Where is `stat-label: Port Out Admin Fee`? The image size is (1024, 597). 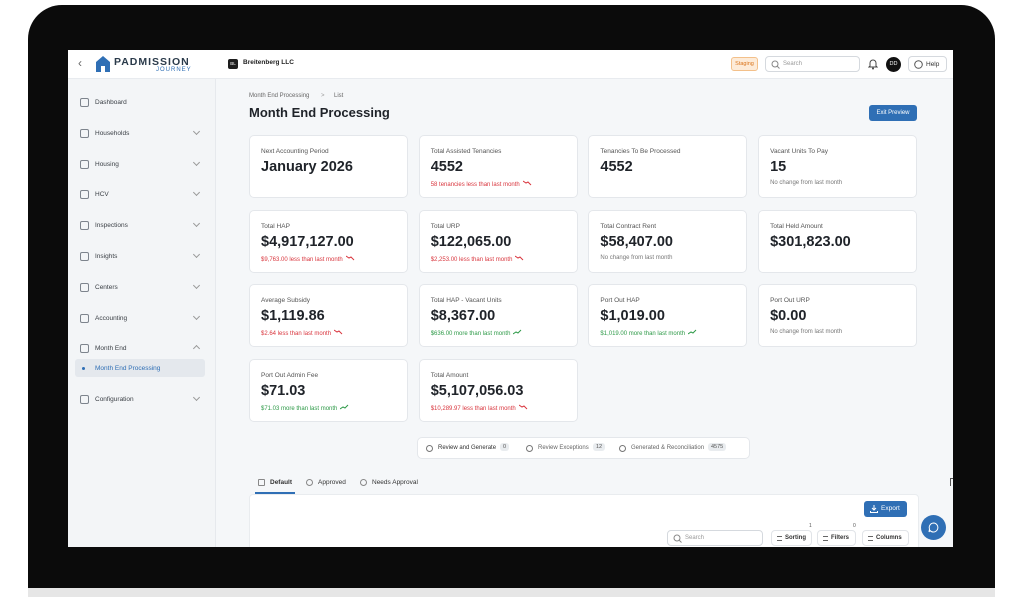 stat-label: Port Out Admin Fee is located at coordinates (290, 375).